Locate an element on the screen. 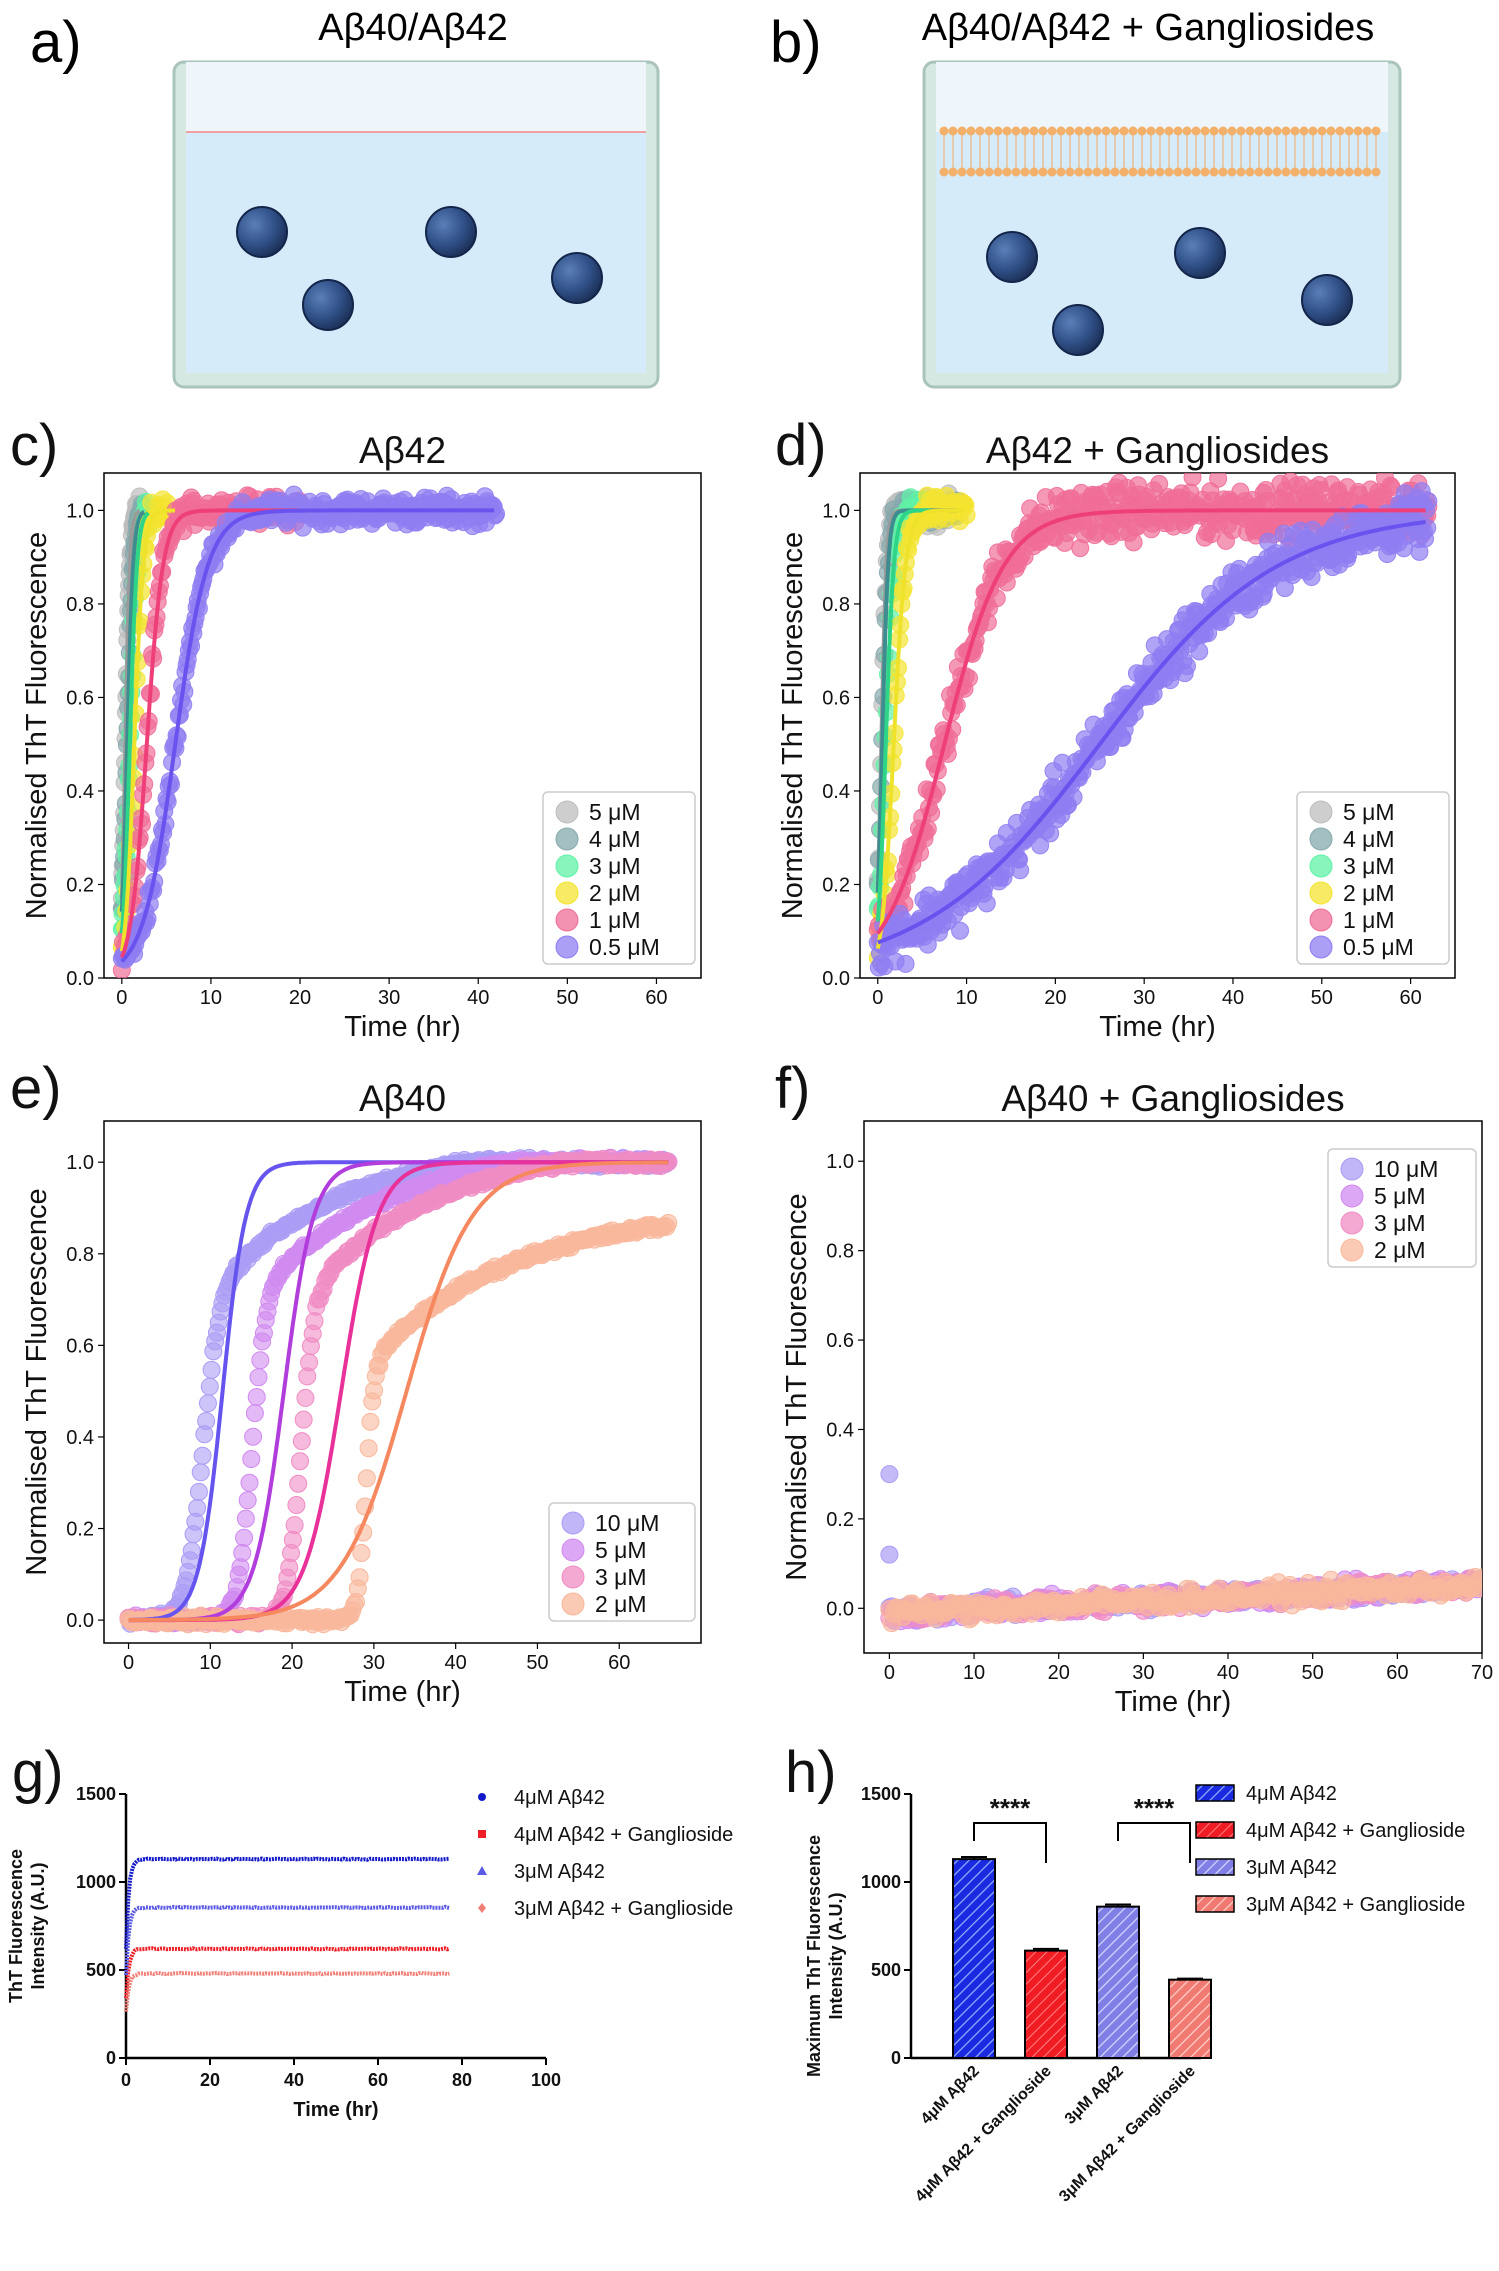 The width and height of the screenshot is (1499, 2271). x-axis-label: Time (hr) is located at coordinates (402, 1692).